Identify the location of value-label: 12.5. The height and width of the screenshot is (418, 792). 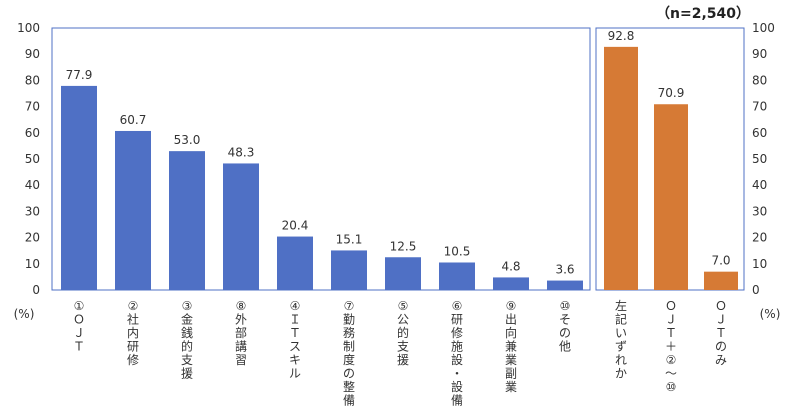
(403, 246).